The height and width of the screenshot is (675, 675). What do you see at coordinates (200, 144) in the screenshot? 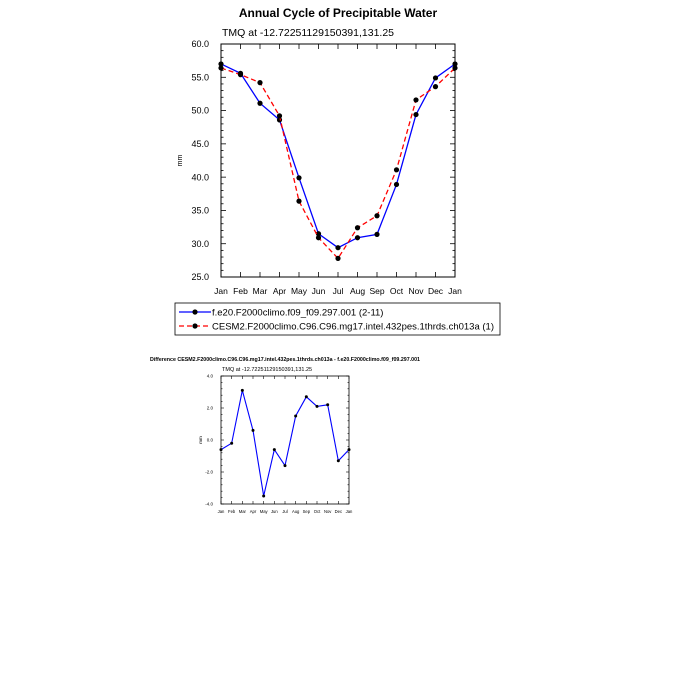
I see `y-tick-label: 45.0` at bounding box center [200, 144].